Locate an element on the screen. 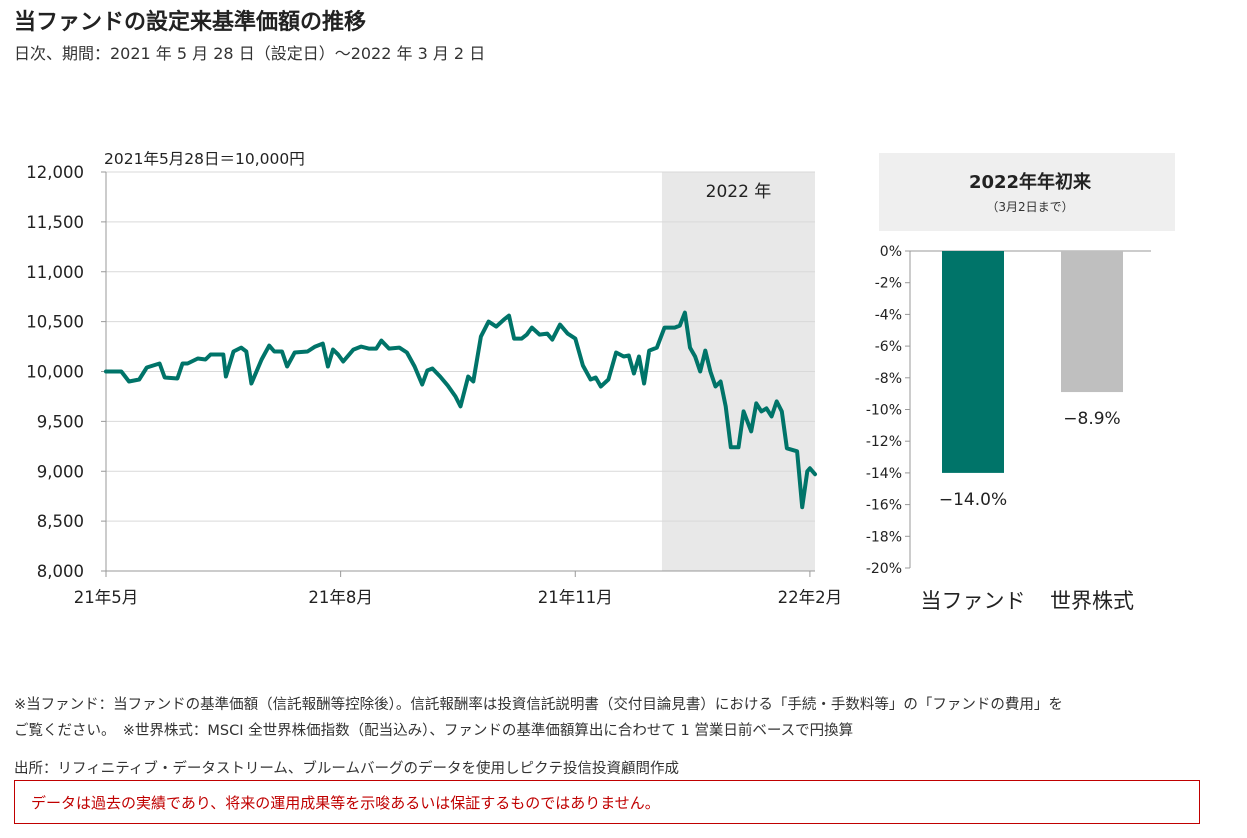 The width and height of the screenshot is (1247, 838). bar-y-tick-label: 0% is located at coordinates (891, 252).